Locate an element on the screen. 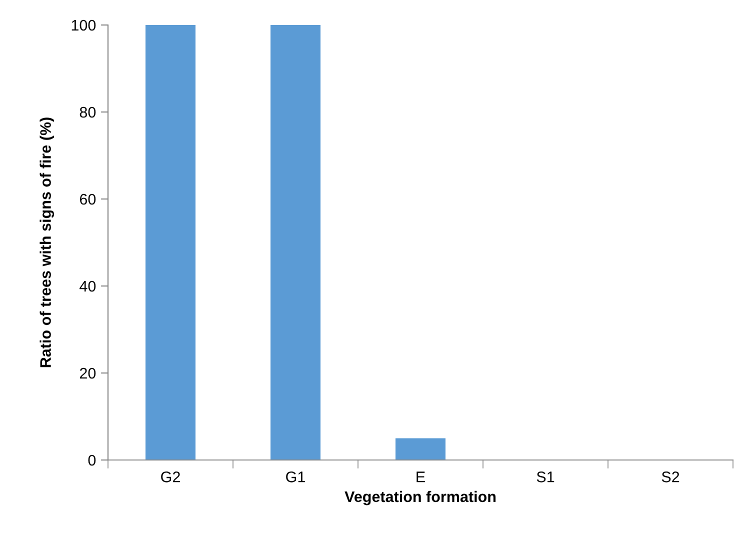 This screenshot has height=533, width=734. x-tick-label: E is located at coordinates (420, 477).